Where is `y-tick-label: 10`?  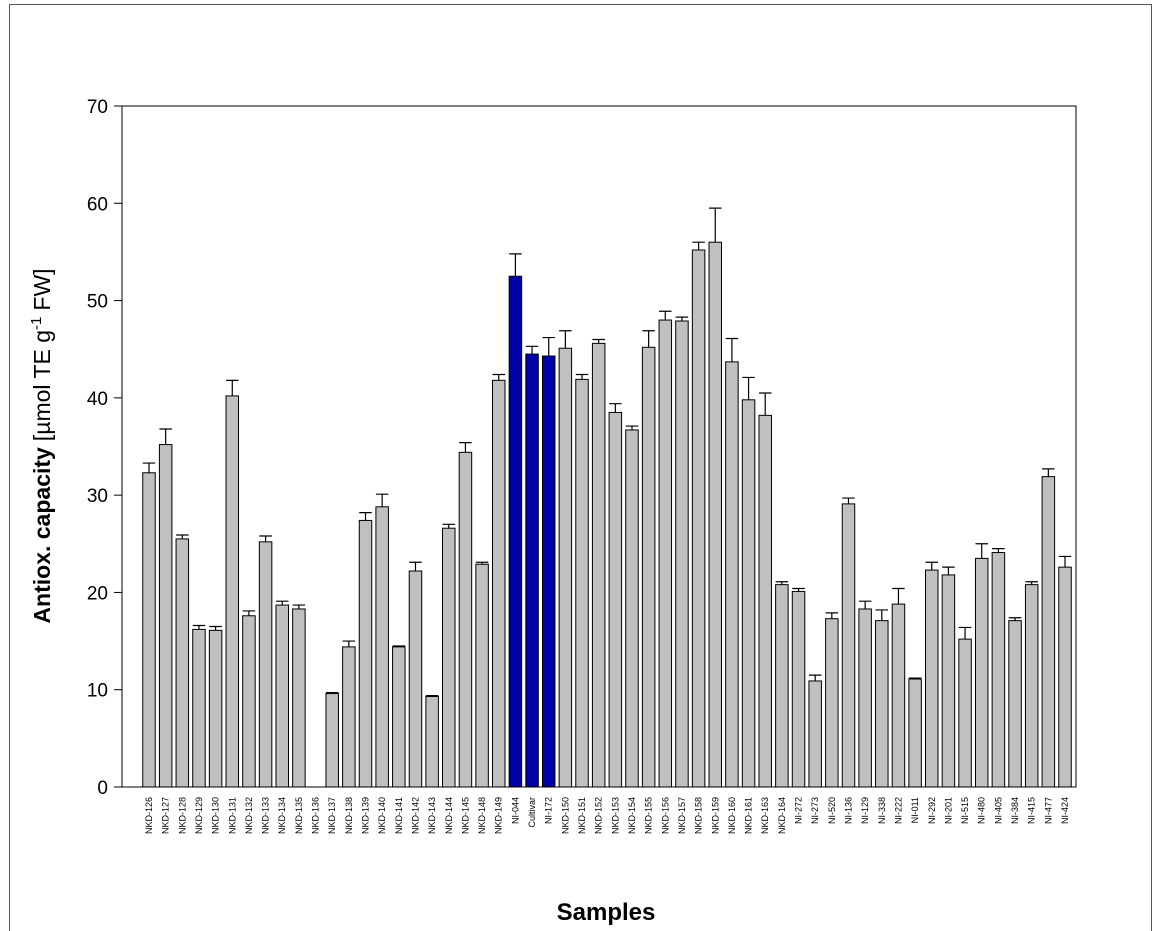
y-tick-label: 10 is located at coordinates (97, 691).